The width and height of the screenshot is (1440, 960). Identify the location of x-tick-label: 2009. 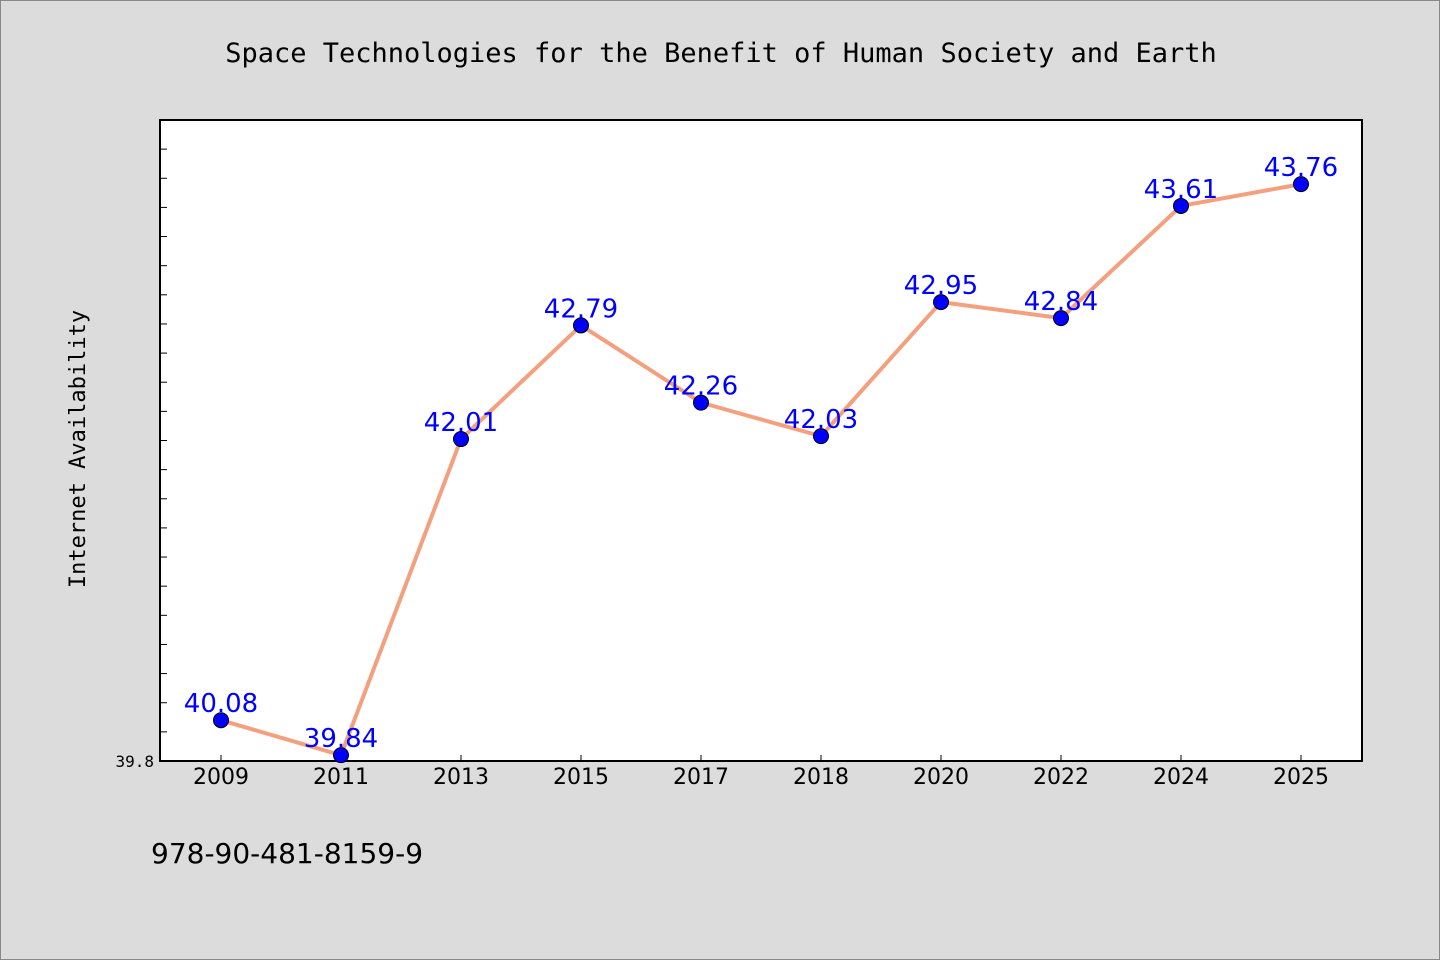
(221, 777).